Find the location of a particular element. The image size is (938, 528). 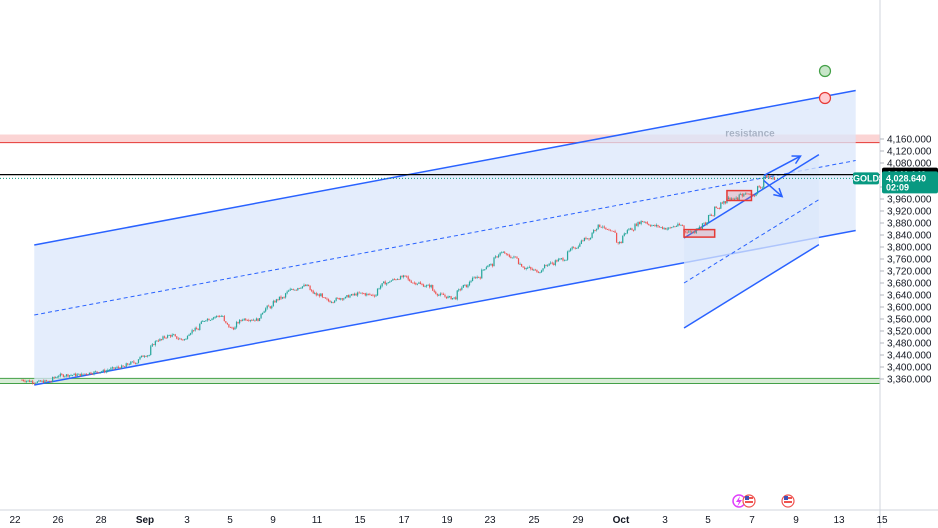

y-tick-label: 3,680.000 is located at coordinates (909, 284).